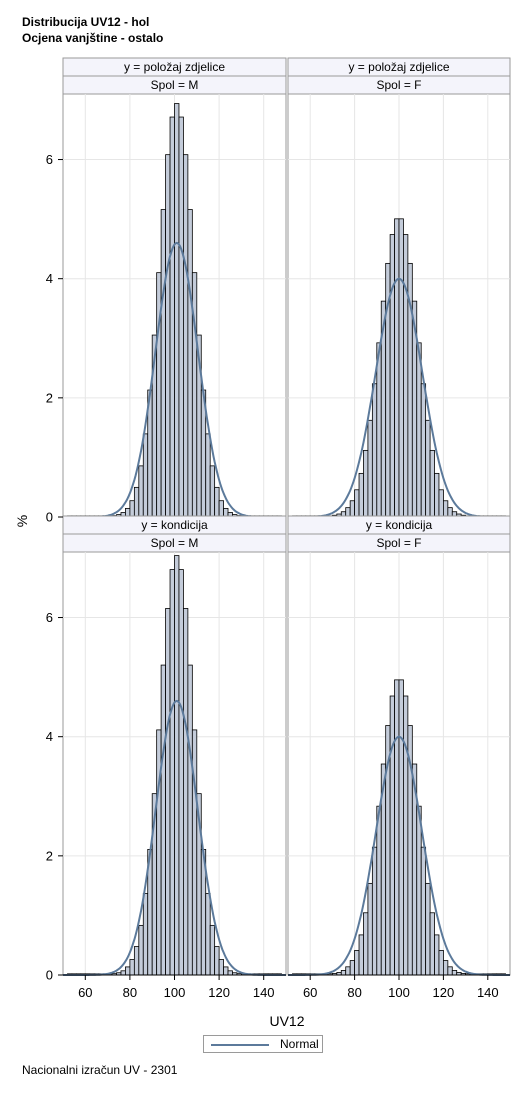 Image resolution: width=529 pixels, height=1096 pixels. What do you see at coordinates (22, 521) in the screenshot?
I see `y-axis-label: %` at bounding box center [22, 521].